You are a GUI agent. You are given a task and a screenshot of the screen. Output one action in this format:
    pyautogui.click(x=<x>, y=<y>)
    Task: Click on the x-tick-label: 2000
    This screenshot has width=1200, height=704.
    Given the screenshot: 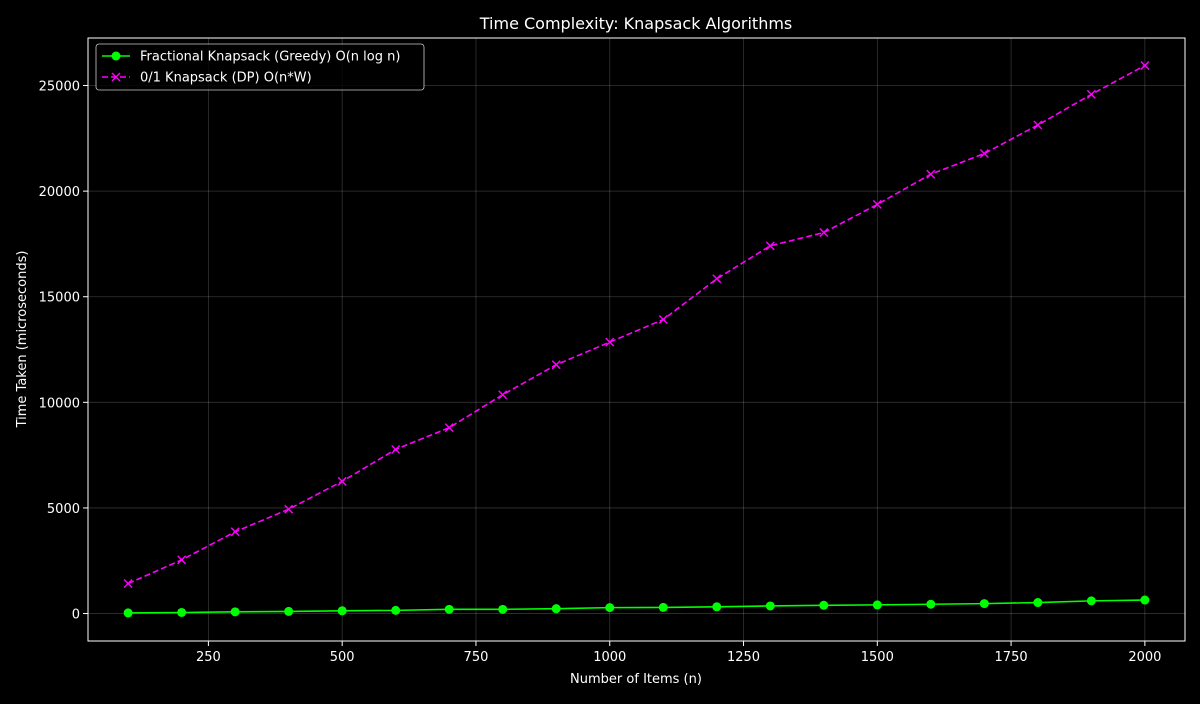 What is the action you would take?
    pyautogui.click(x=1144, y=657)
    